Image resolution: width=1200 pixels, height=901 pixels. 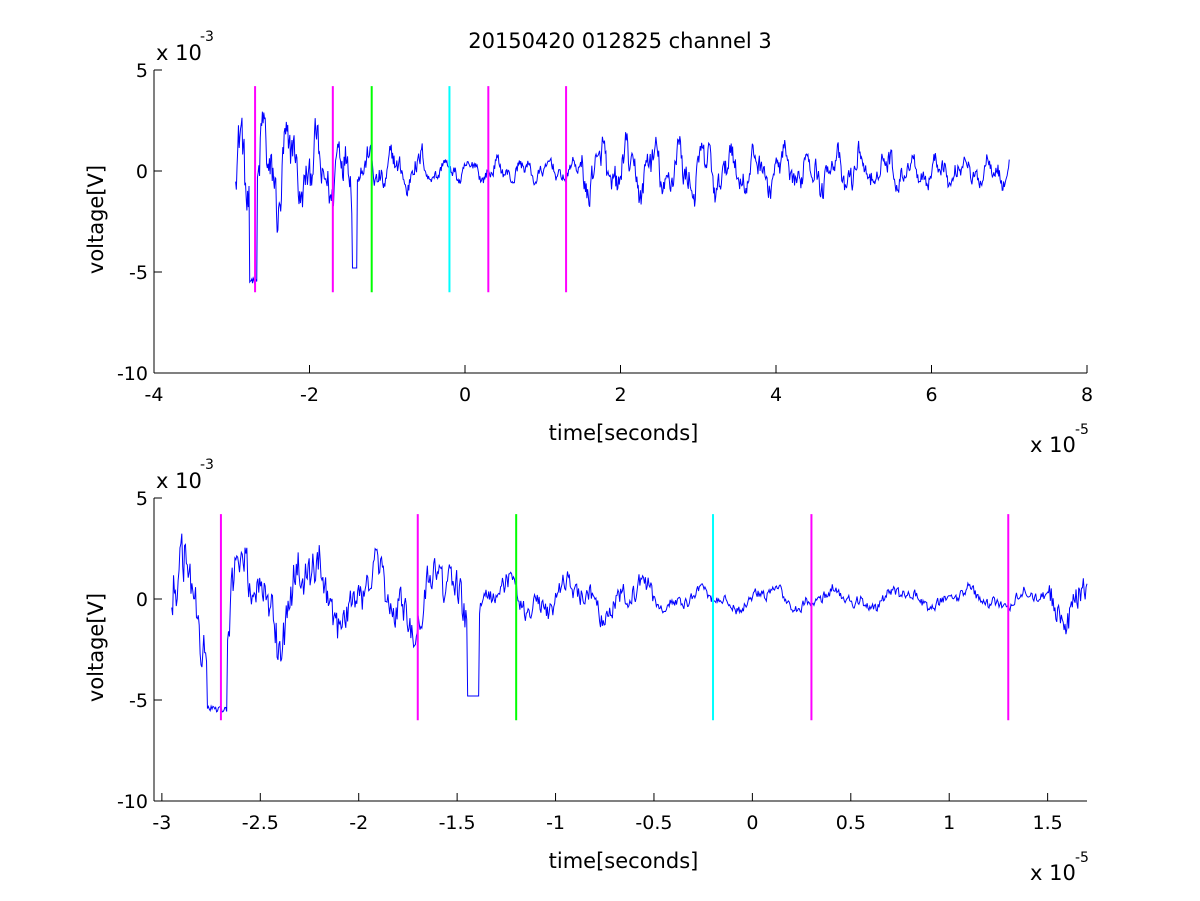 What do you see at coordinates (138, 273) in the screenshot?
I see `top-y-tick-label: -5` at bounding box center [138, 273].